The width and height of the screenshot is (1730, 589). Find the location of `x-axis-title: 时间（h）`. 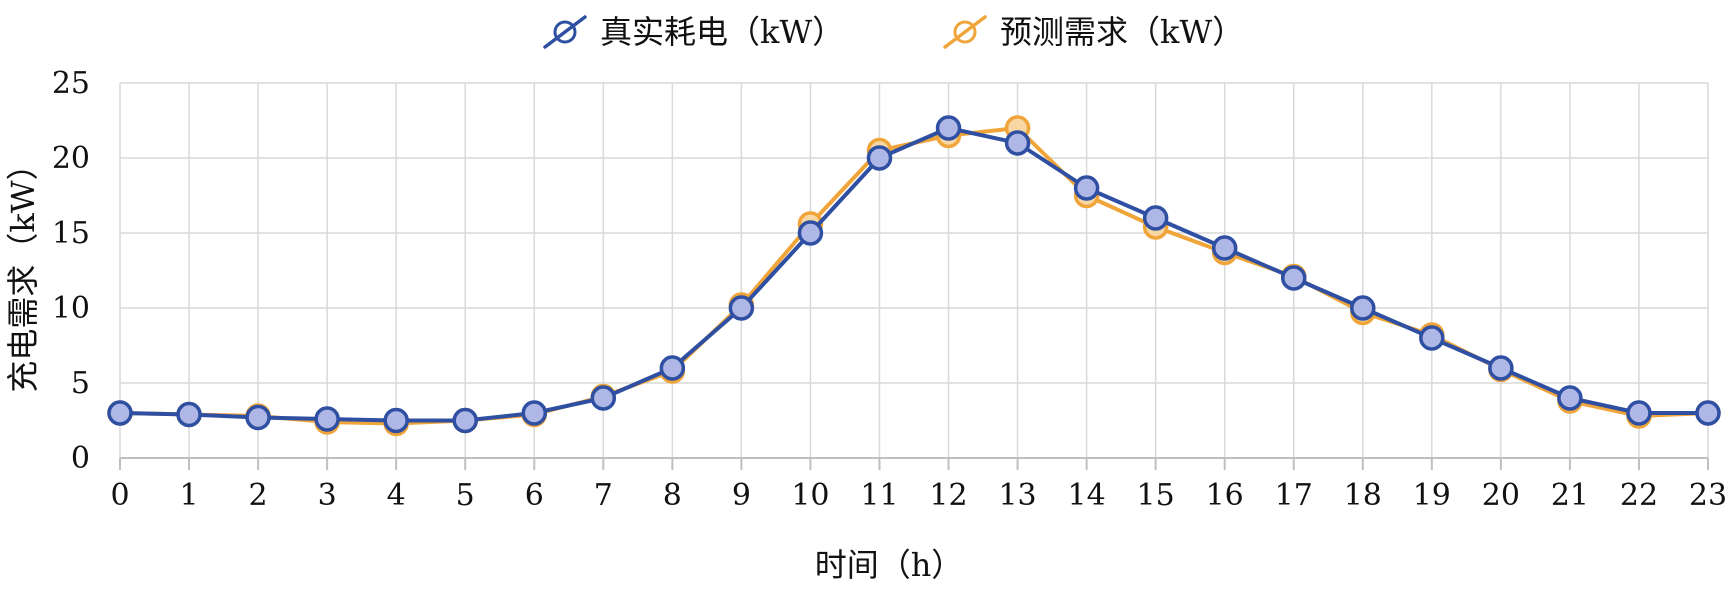

x-axis-title: 时间（h） is located at coordinates (889, 565).